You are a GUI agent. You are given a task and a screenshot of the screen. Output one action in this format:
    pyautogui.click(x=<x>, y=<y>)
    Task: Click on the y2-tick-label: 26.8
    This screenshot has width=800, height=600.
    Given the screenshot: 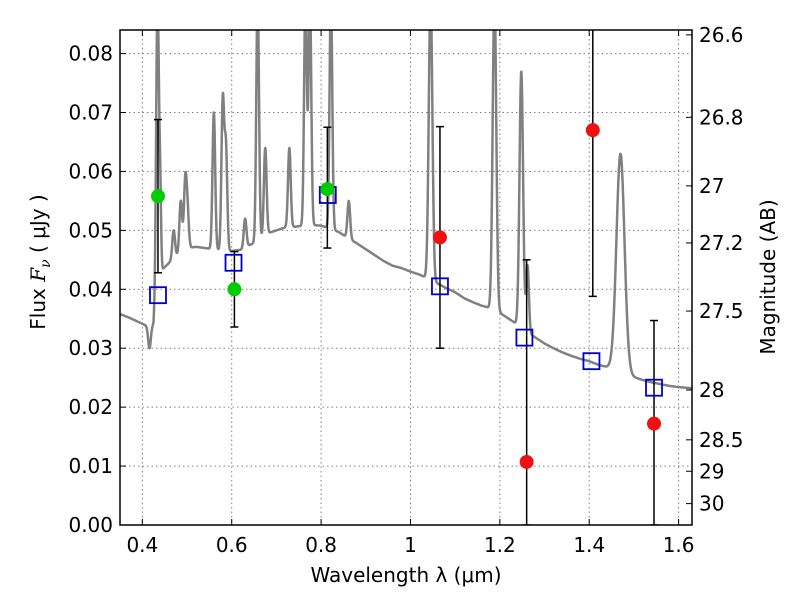 What is the action you would take?
    pyautogui.click(x=721, y=117)
    